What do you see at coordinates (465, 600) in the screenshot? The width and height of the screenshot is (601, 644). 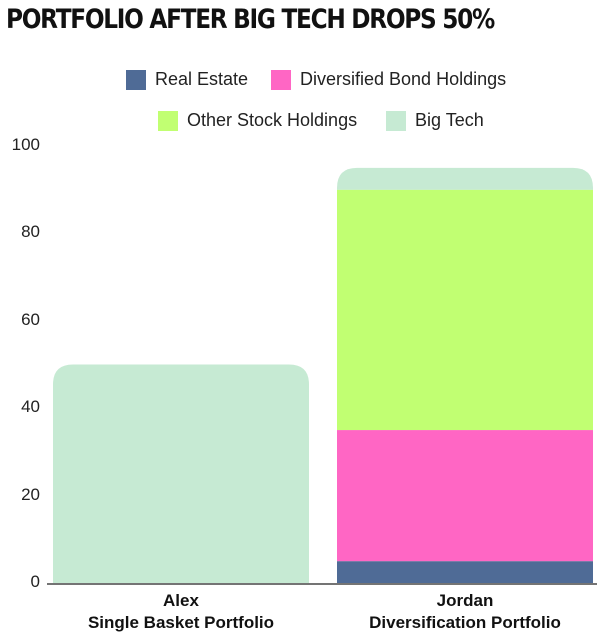 I see `category-name: Jordan` at bounding box center [465, 600].